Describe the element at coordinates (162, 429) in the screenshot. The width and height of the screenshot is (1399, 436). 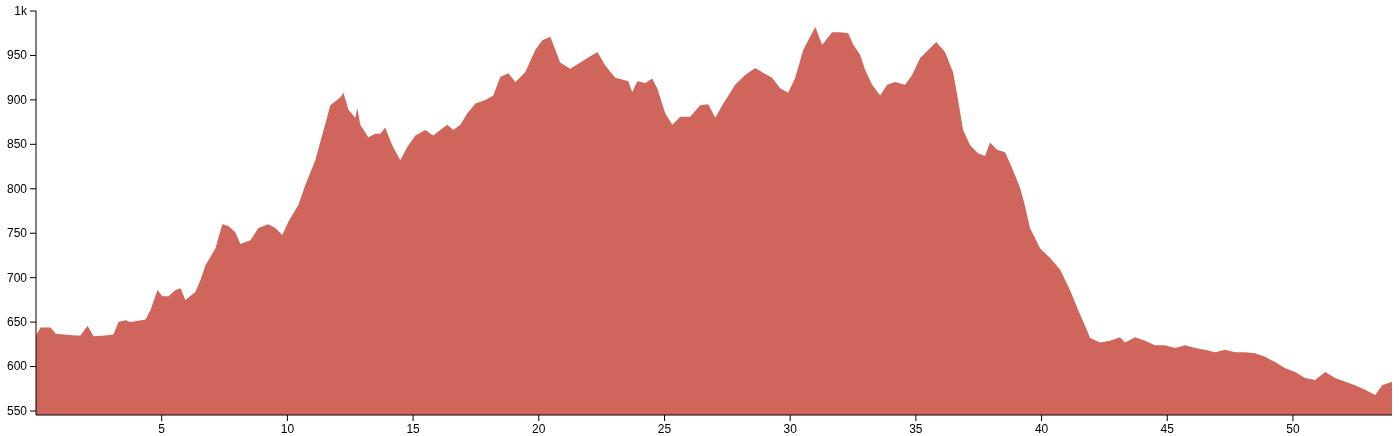
I see `x-tick-label: 5` at that location.